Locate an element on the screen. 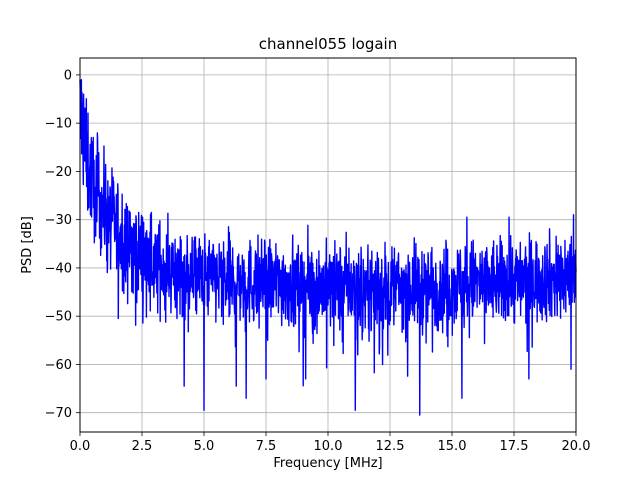 This screenshot has width=640, height=480. x-tick-label: 7.5 is located at coordinates (266, 446).